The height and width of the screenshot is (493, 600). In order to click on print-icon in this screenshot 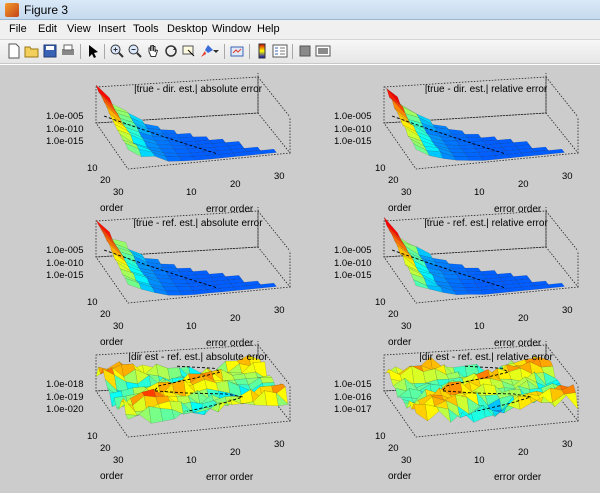, I will do `click(68, 51)`.